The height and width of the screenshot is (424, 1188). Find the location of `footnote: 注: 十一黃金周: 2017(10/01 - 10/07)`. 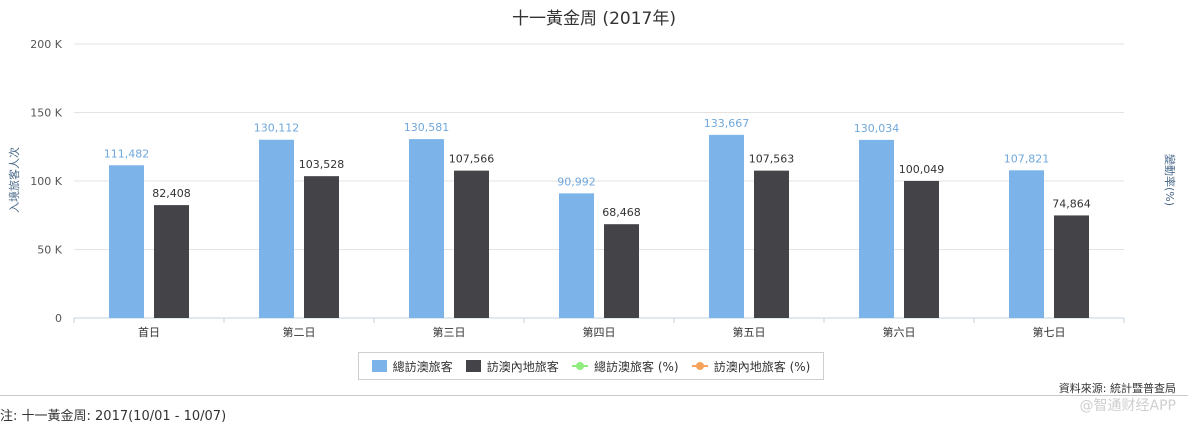

footnote: 注: 十一黃金周: 2017(10/01 - 10/07) is located at coordinates (113, 416).